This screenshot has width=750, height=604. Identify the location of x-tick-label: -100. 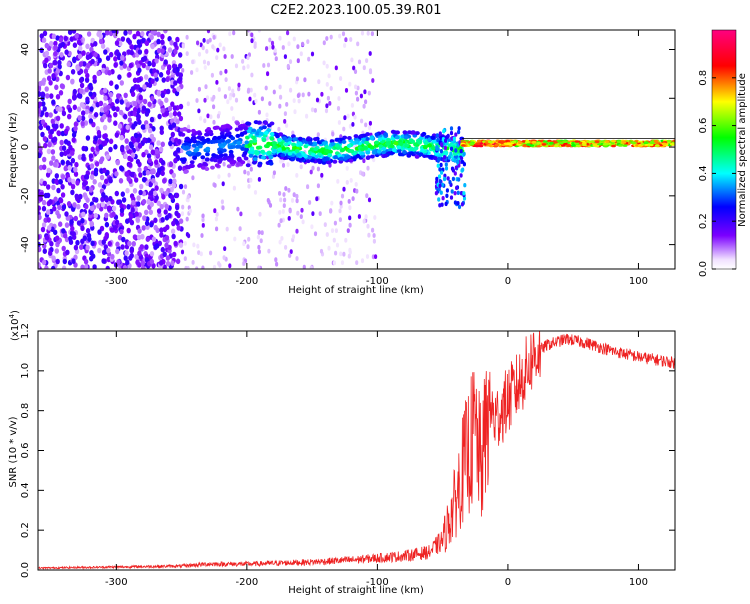
(377, 582).